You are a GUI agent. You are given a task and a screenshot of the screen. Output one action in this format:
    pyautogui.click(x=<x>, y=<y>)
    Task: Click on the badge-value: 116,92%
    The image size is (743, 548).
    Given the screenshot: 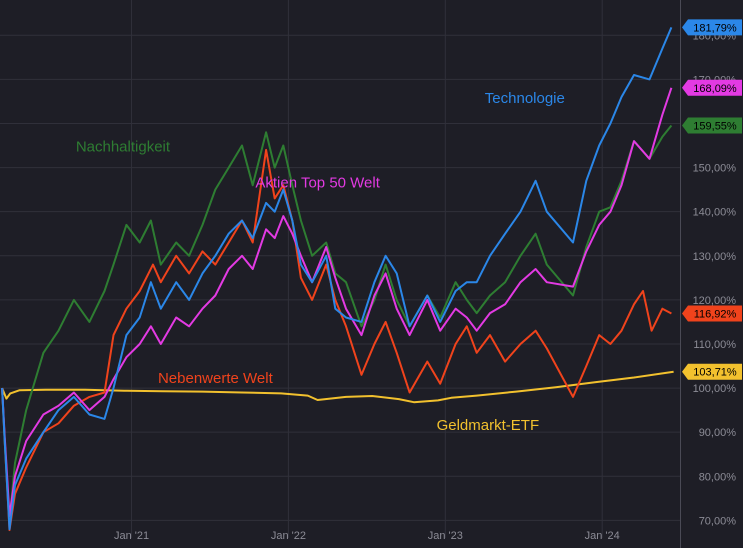 What is the action you would take?
    pyautogui.click(x=715, y=314)
    